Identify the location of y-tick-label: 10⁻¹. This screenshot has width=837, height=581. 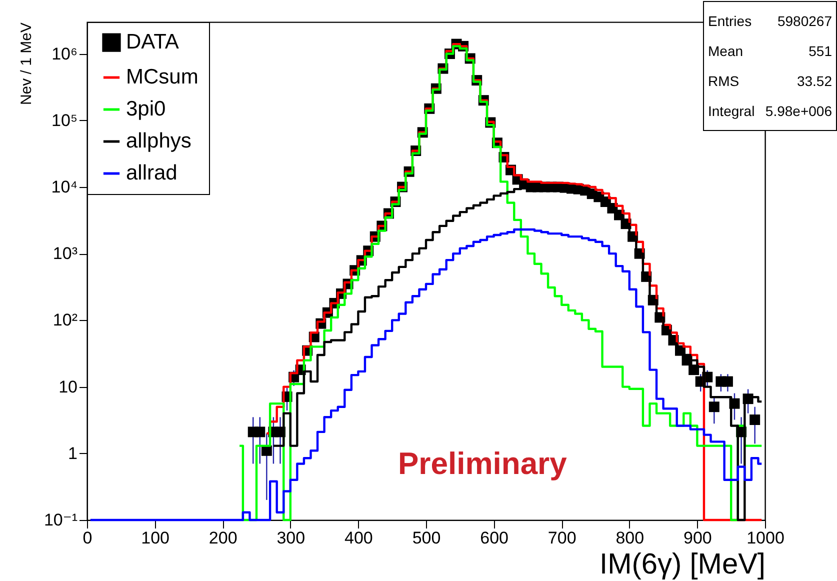
(61, 520).